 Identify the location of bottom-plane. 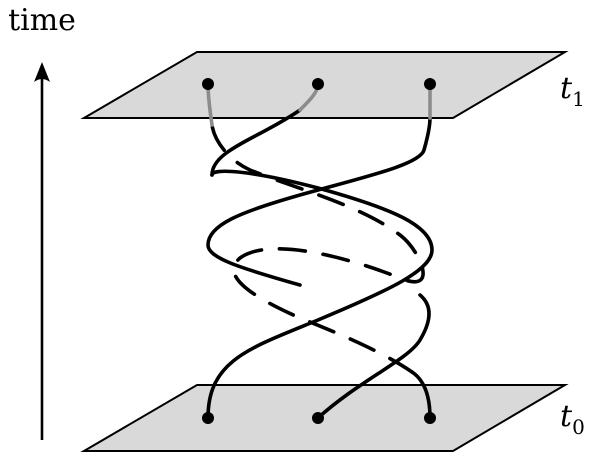
(324, 418).